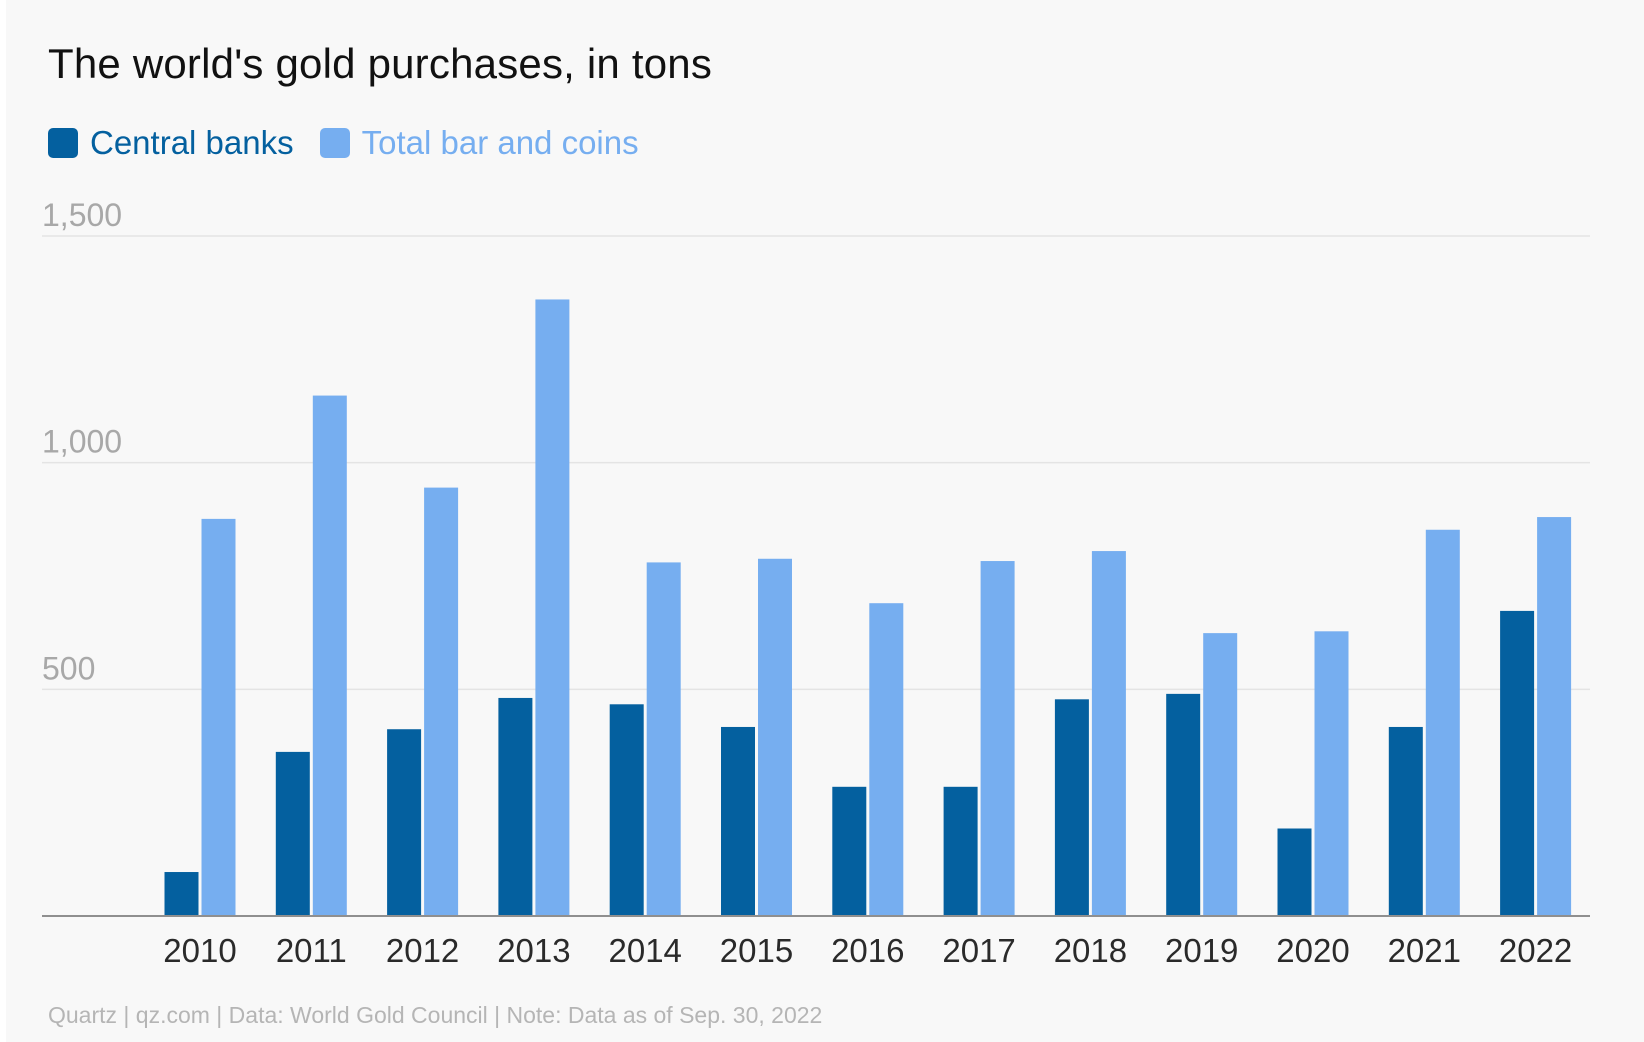 This screenshot has height=1042, width=1644. Describe the element at coordinates (1554, 716) in the screenshot. I see `bar-total-bar-coins-2022` at that location.